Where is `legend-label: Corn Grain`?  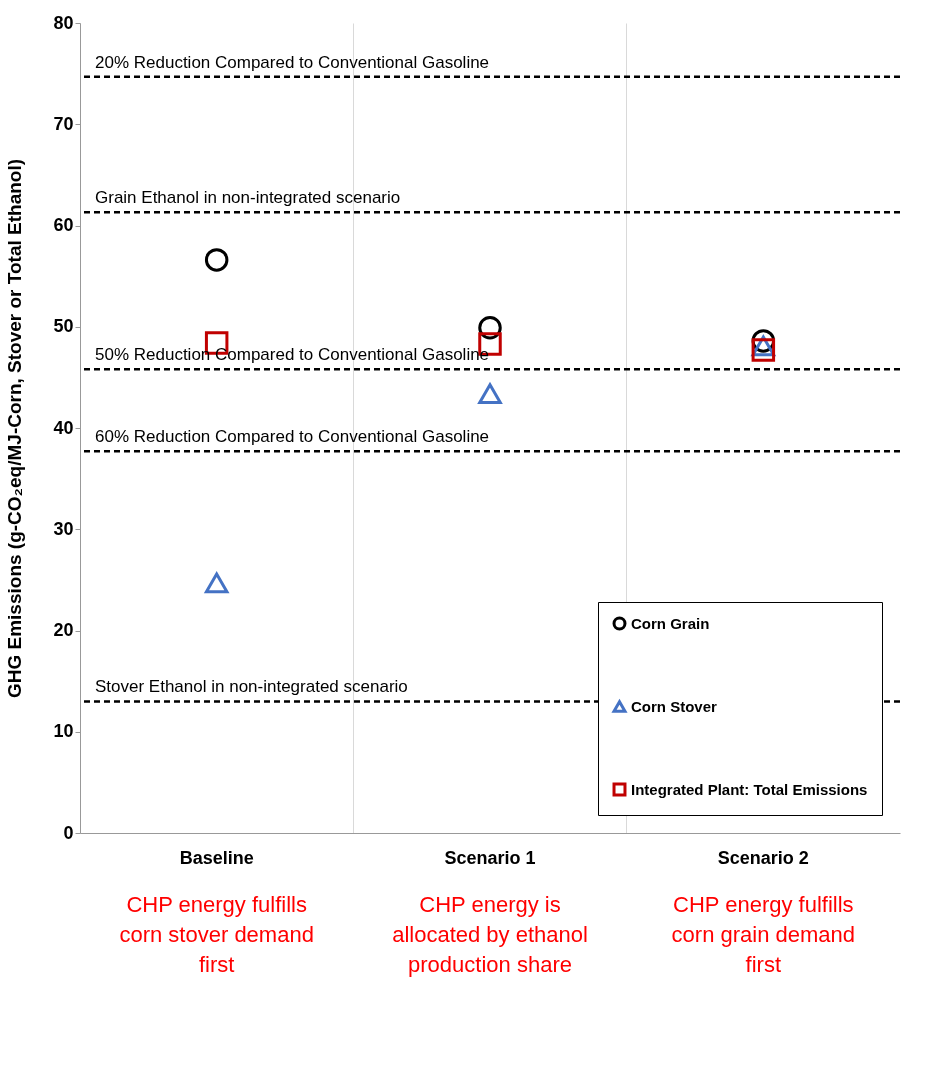
legend-label: Corn Grain is located at coordinates (670, 623).